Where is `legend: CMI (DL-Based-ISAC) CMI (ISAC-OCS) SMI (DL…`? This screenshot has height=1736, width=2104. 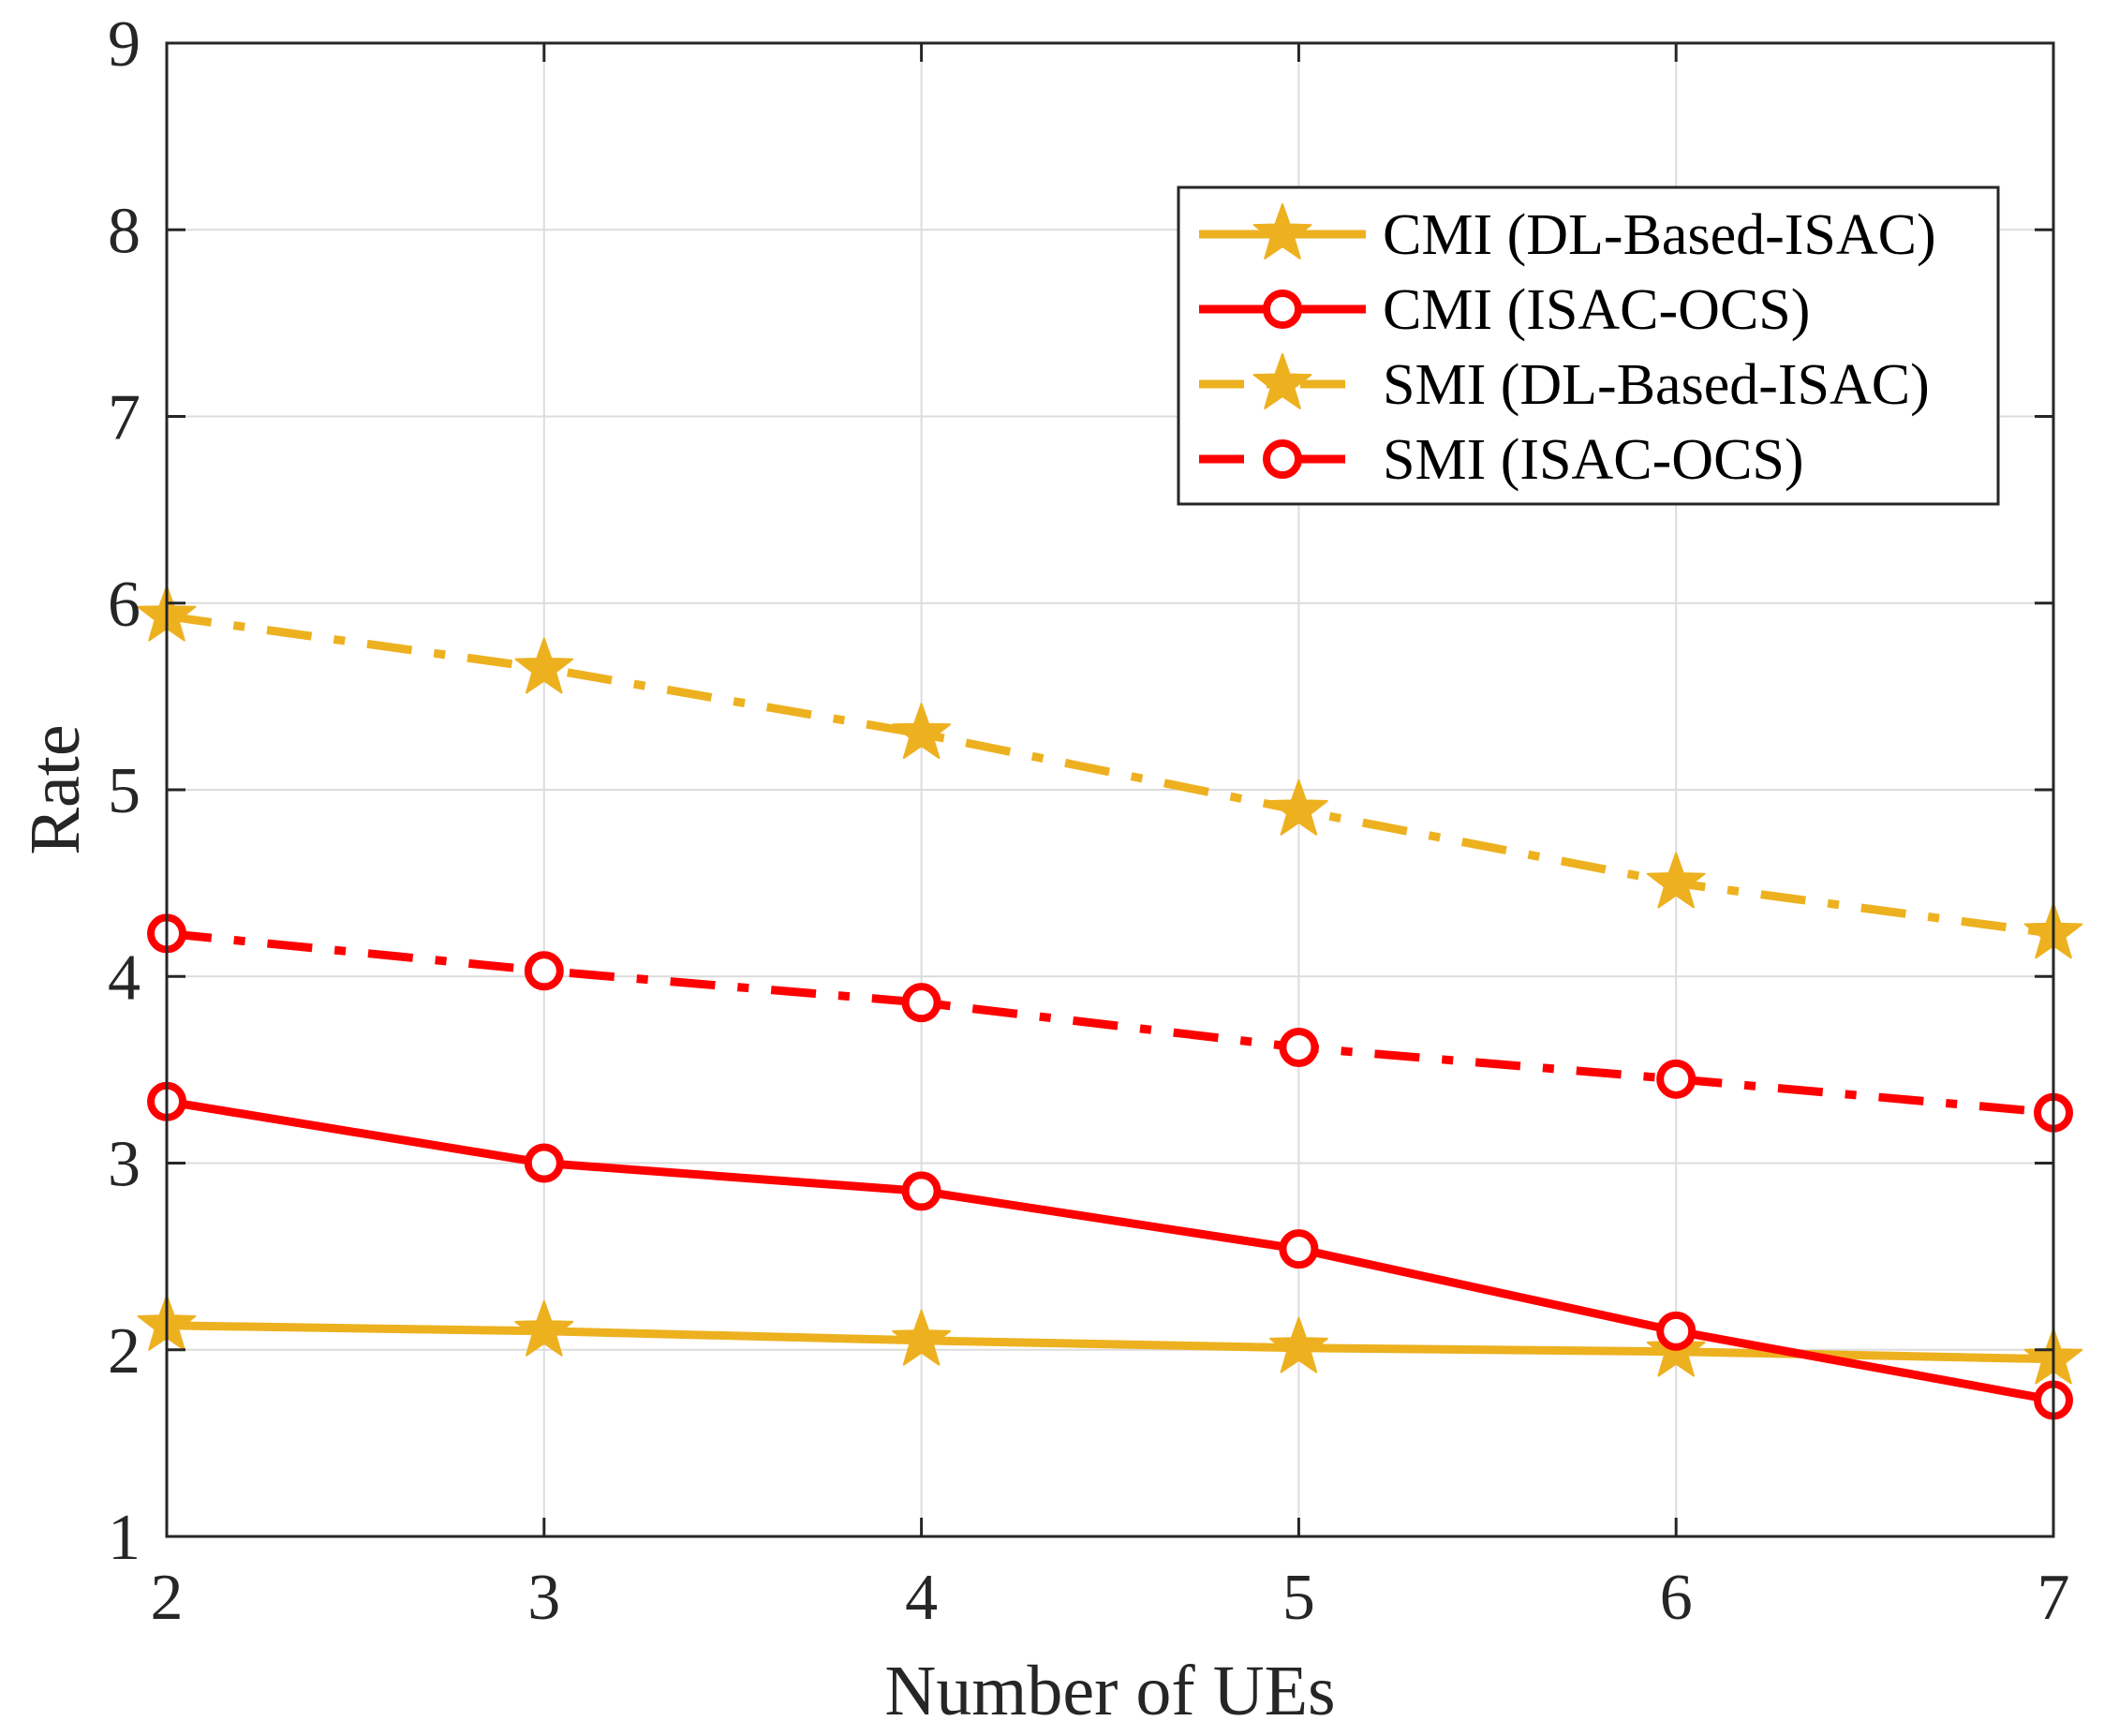 legend: CMI (DL-Based-ISAC) CMI (ISAC-OCS) SMI (DL… is located at coordinates (1588, 346).